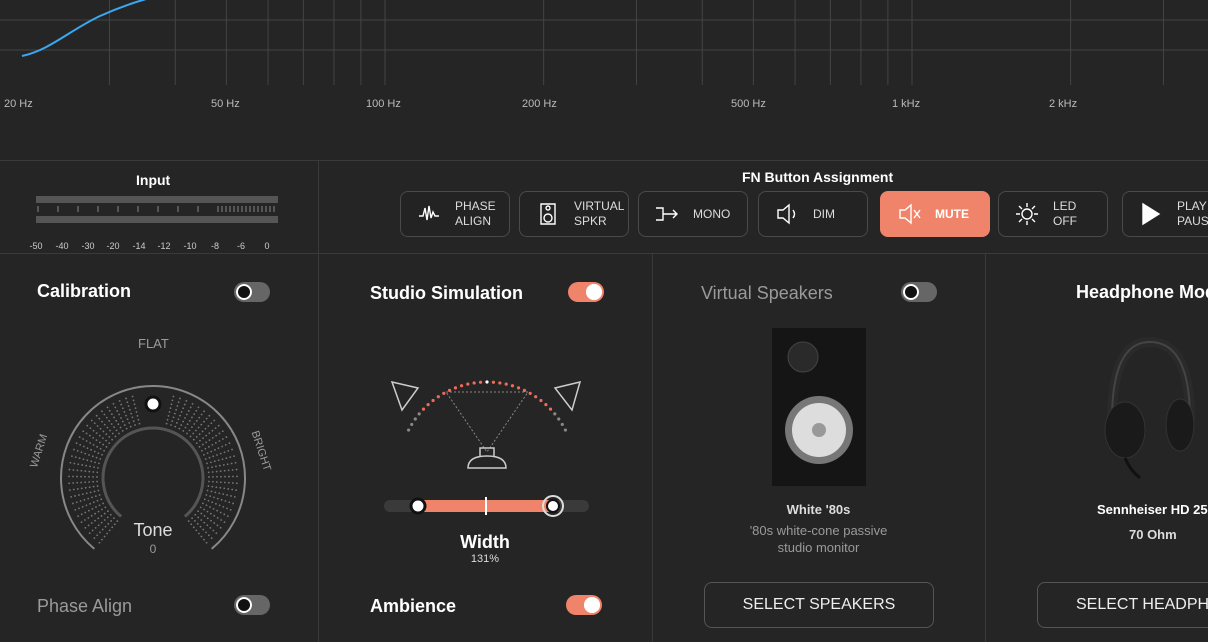 The image size is (1208, 642). Describe the element at coordinates (819, 605) in the screenshot. I see `select-speakers-button: SELECT SPEAKERS` at that location.